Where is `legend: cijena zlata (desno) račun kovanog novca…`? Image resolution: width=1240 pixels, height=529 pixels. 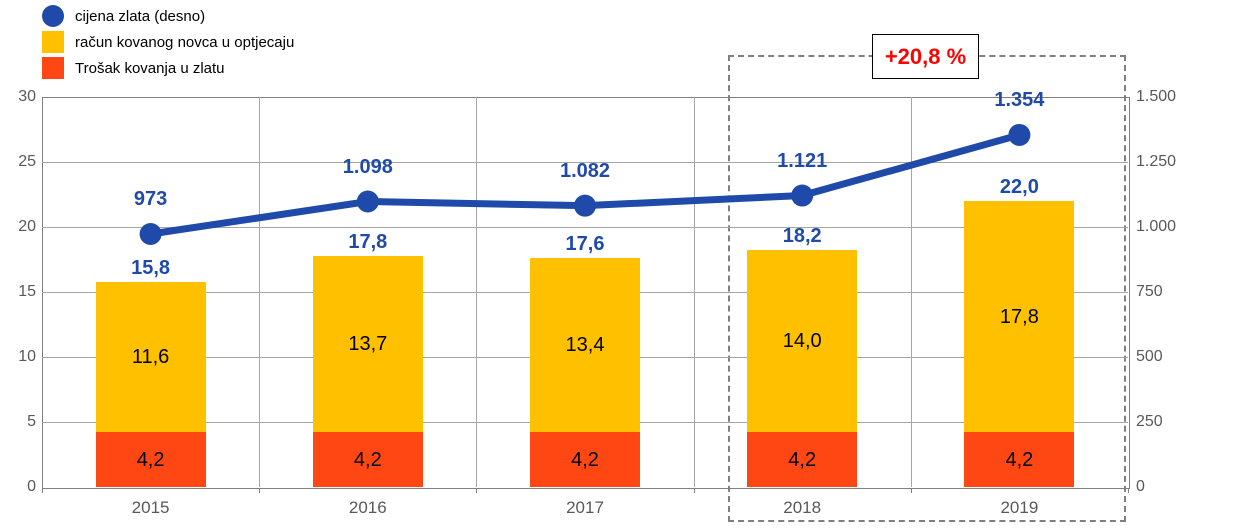
legend: cijena zlata (desno) račun kovanog novca… is located at coordinates (168, 42).